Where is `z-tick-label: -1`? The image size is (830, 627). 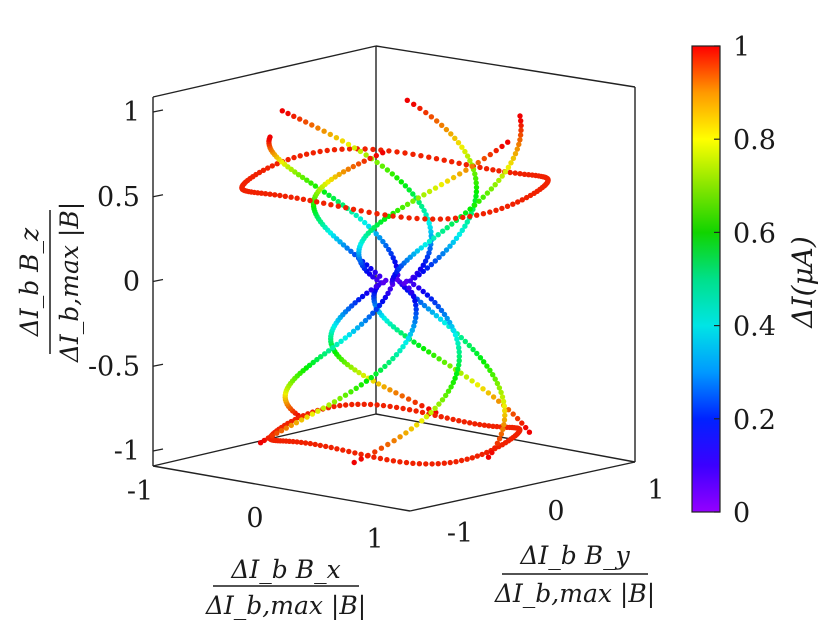
z-tick-label: -1 is located at coordinates (127, 451).